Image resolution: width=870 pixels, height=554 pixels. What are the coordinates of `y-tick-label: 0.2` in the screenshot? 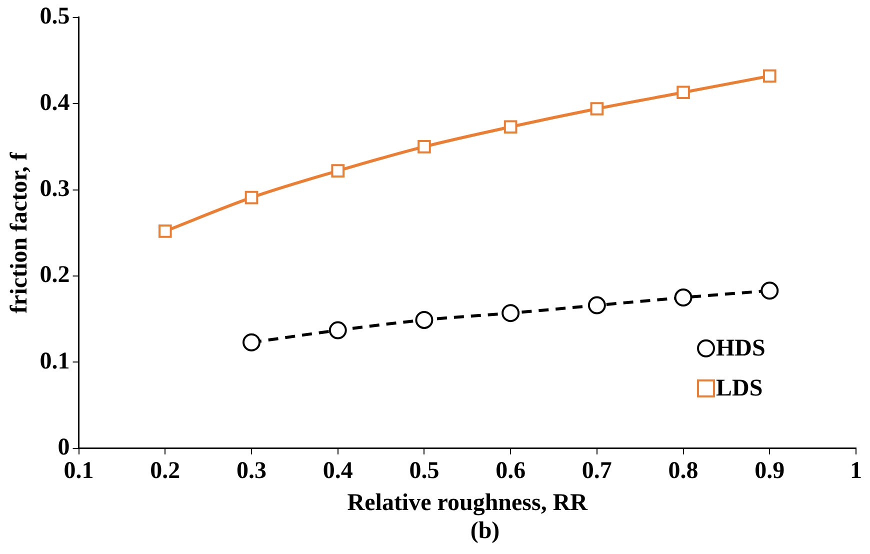 It's located at (55, 275).